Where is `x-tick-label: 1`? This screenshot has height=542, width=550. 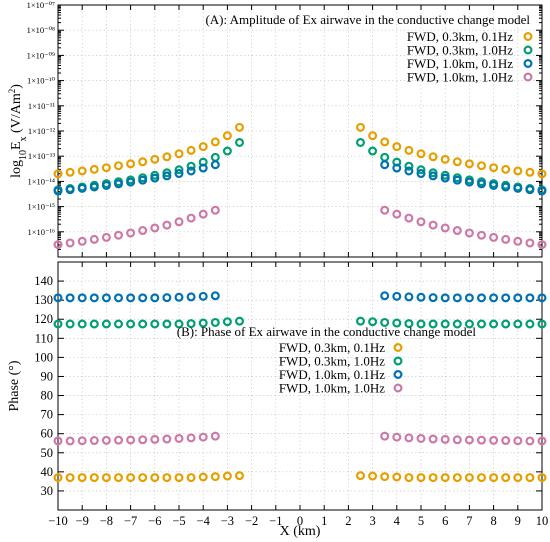 x-tick-label: 1 is located at coordinates (324, 521).